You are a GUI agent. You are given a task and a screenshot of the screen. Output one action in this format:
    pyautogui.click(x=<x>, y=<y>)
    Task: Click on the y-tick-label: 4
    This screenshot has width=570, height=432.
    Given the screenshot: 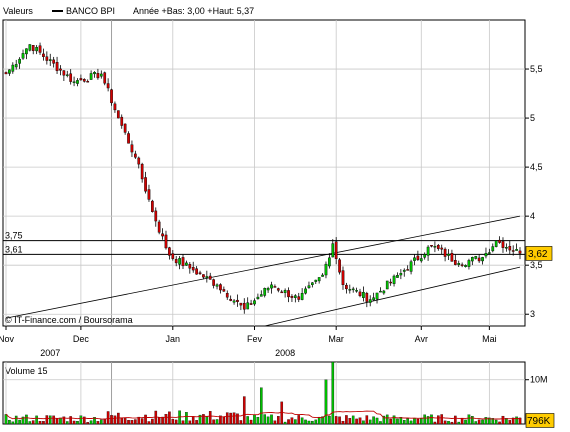 What is the action you would take?
    pyautogui.click(x=532, y=216)
    